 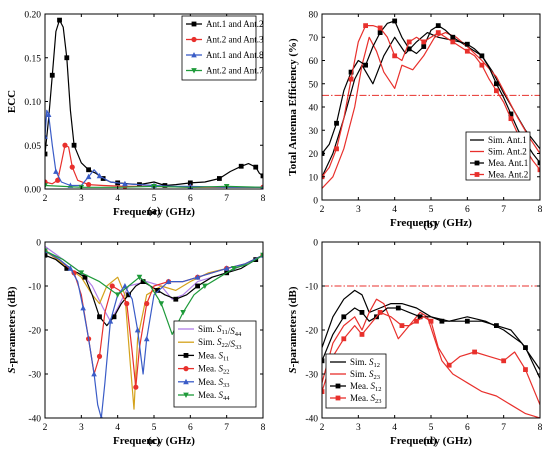 I want to click on y-tick-label: 0.20, so click(x=32, y=16).